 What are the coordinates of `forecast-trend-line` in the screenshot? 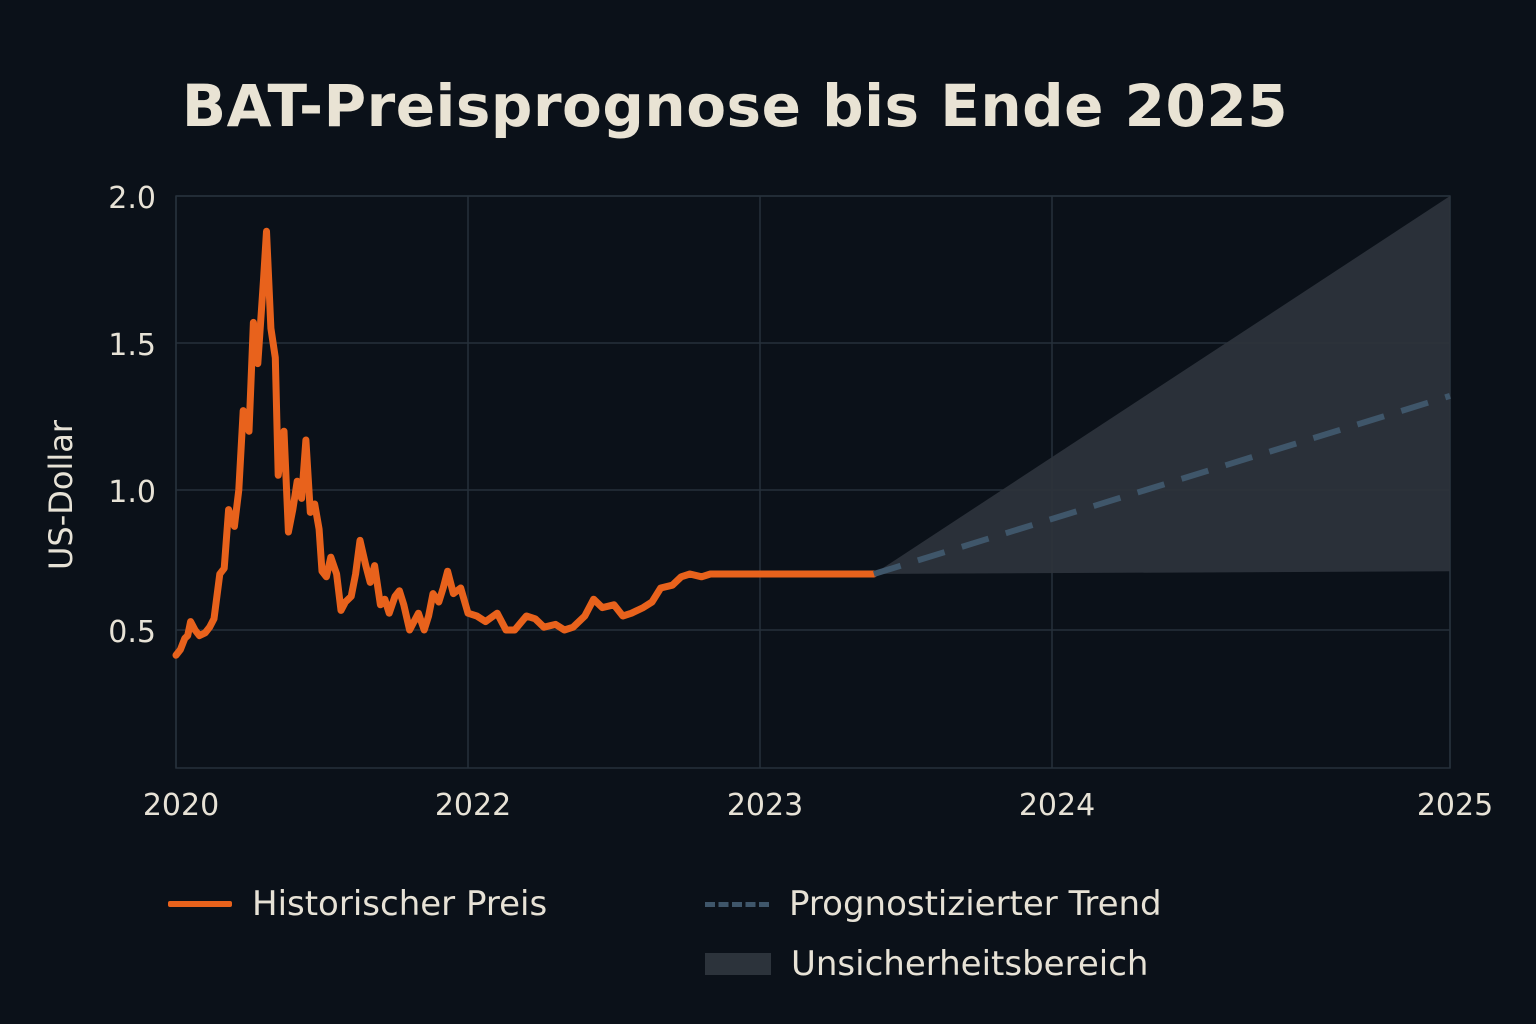 It's located at (1162, 485).